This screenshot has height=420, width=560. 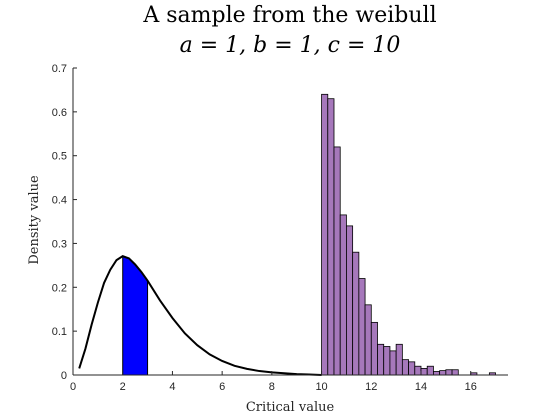 I want to click on chart-subtitle-text: a = 1, b = 1, c = 10, so click(x=290, y=45).